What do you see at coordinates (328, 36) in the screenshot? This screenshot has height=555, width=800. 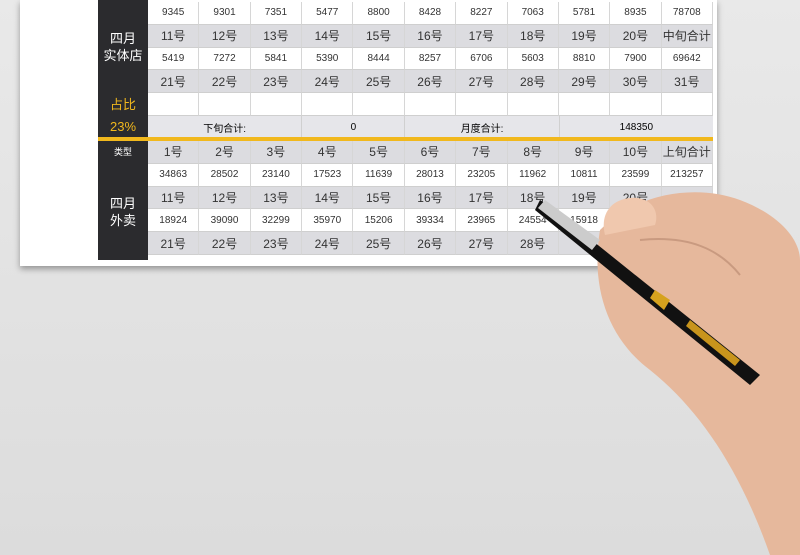 I see `cell: 14号` at bounding box center [328, 36].